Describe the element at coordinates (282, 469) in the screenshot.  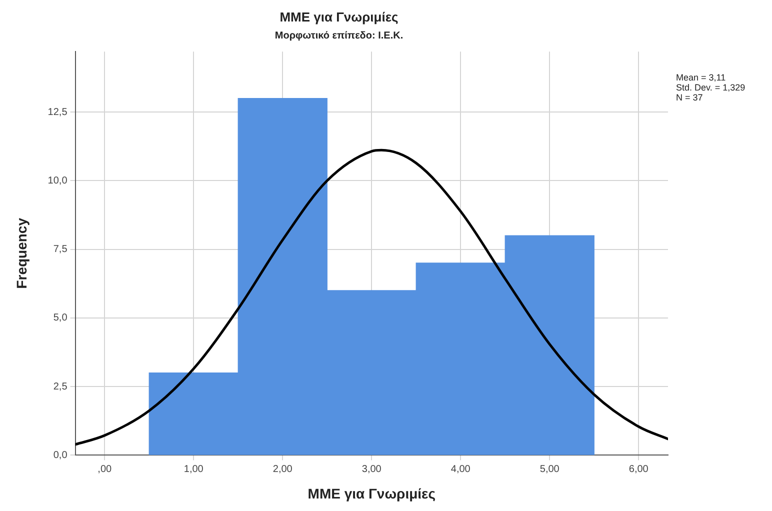
I see `x-tick-label: 2,00` at that location.